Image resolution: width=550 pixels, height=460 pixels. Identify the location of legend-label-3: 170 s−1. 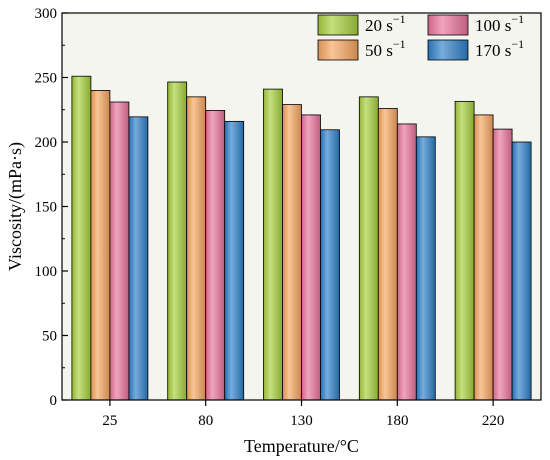
(499, 48).